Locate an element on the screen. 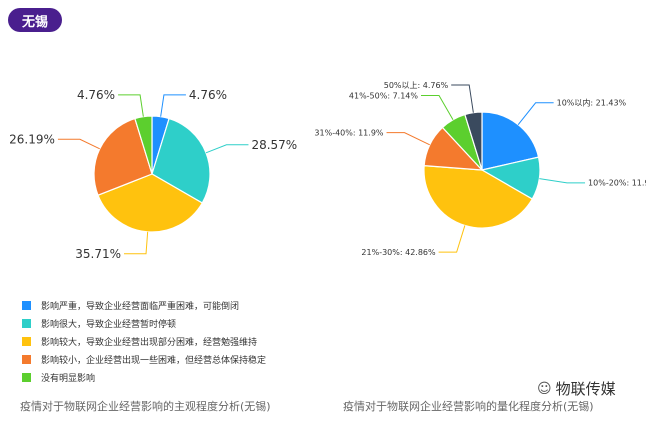 This screenshot has height=427, width=646. legend-label: 影响很大，导致企业经营暂时停顿 is located at coordinates (109, 324).